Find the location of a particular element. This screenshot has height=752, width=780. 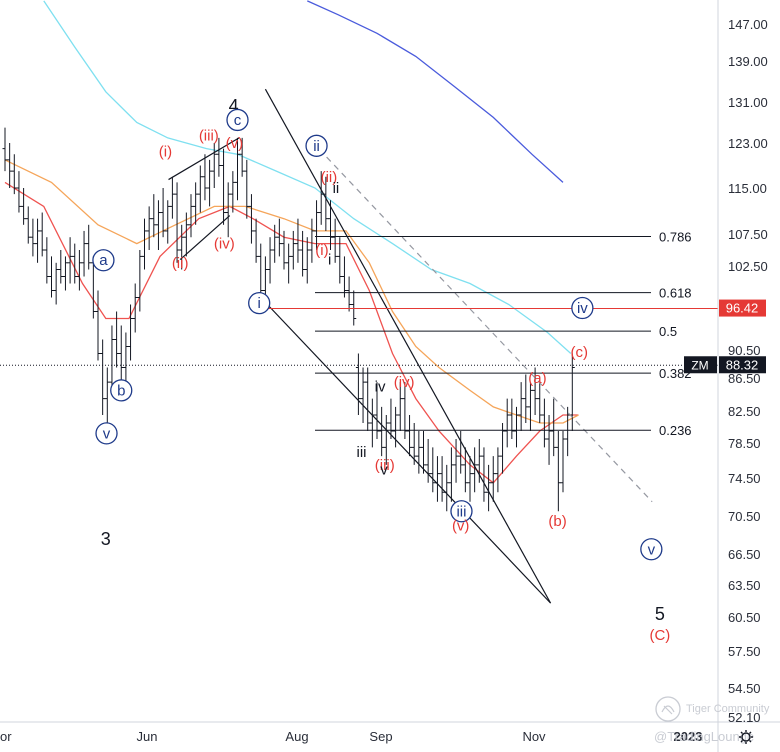

fibonacci-levels: 0.786 0.618 0.5 0.382 0.236 is located at coordinates (503, 334).